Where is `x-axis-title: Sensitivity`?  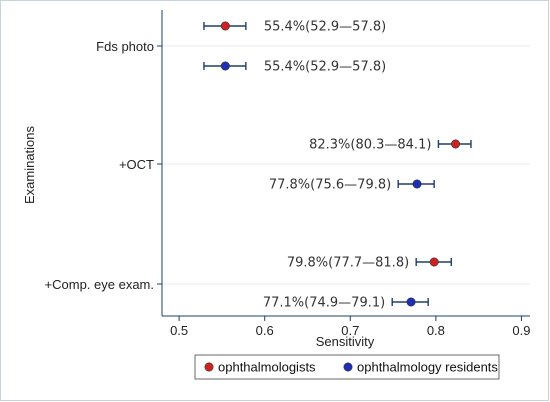
x-axis-title: Sensitivity is located at coordinates (345, 341).